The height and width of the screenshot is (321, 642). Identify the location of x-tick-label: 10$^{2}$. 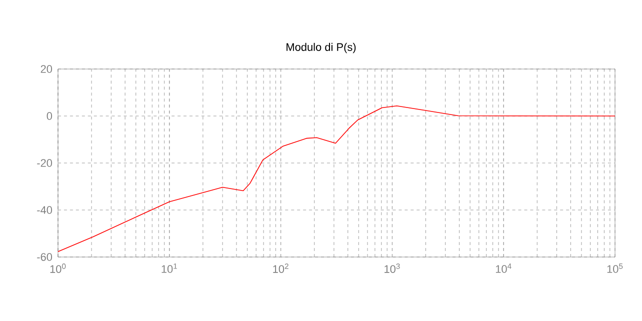
(280, 268).